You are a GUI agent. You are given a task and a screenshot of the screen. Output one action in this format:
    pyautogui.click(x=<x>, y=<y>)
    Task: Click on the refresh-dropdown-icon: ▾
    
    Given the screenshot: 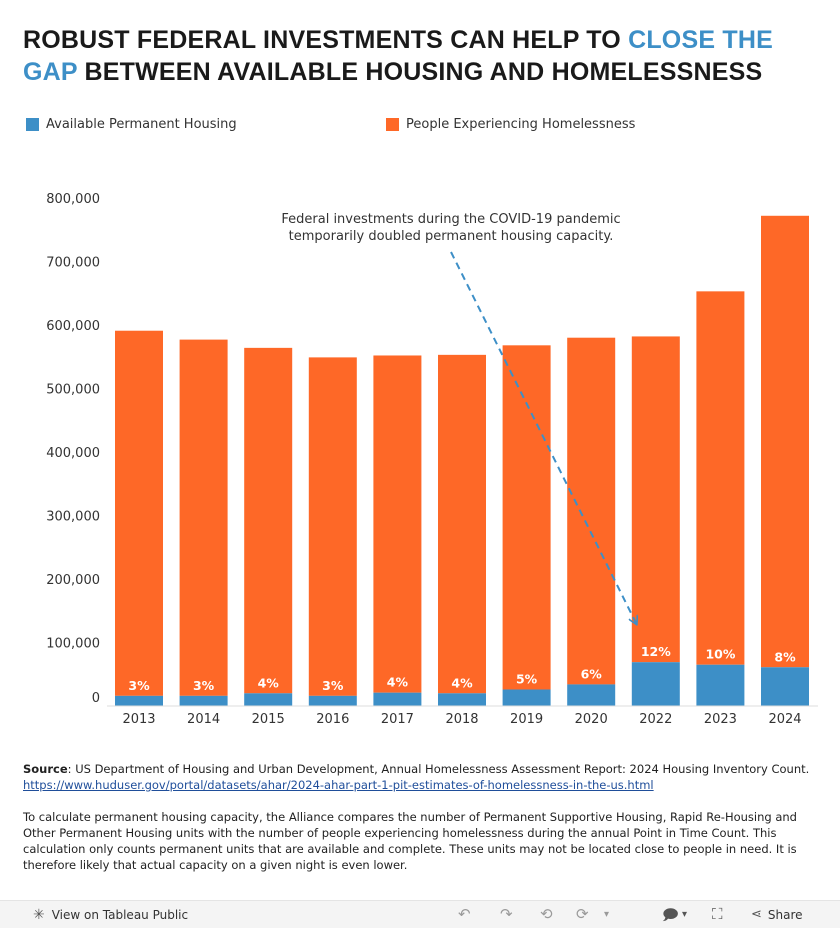 What is the action you would take?
    pyautogui.click(x=607, y=914)
    